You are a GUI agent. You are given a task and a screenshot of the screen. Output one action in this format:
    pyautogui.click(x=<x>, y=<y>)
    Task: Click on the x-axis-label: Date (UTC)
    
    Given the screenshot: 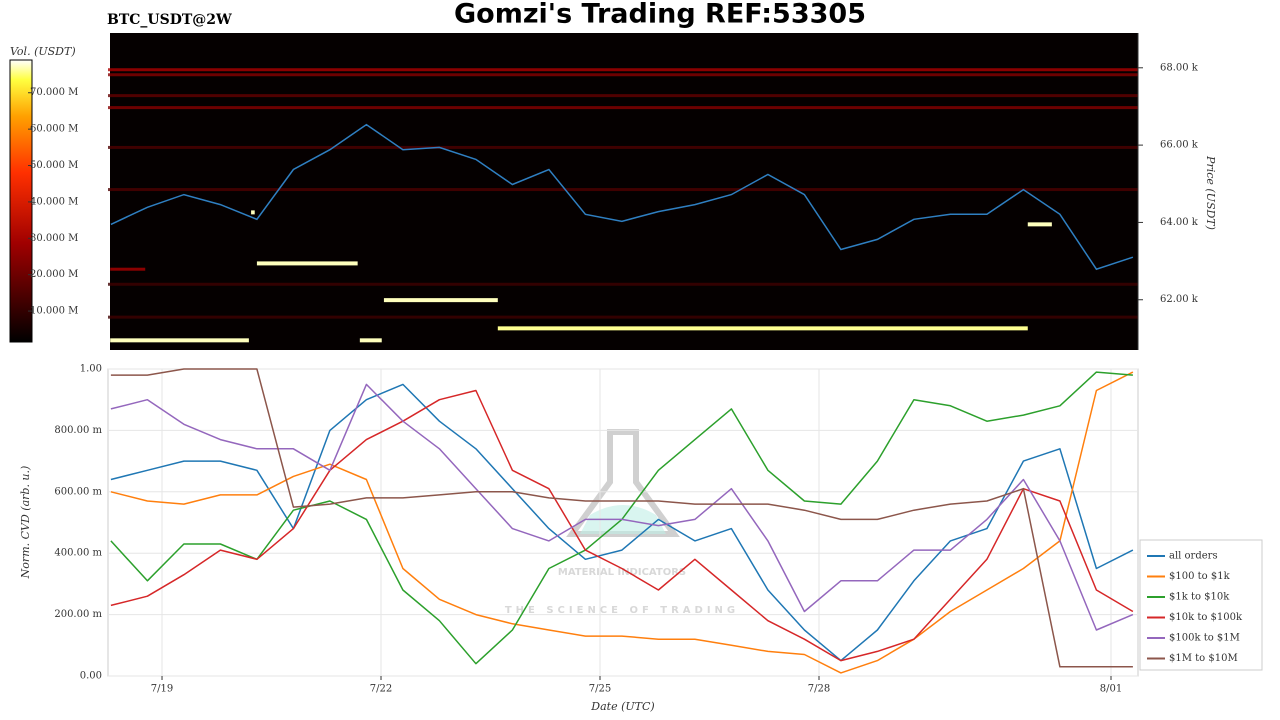 What is the action you would take?
    pyautogui.click(x=622, y=706)
    